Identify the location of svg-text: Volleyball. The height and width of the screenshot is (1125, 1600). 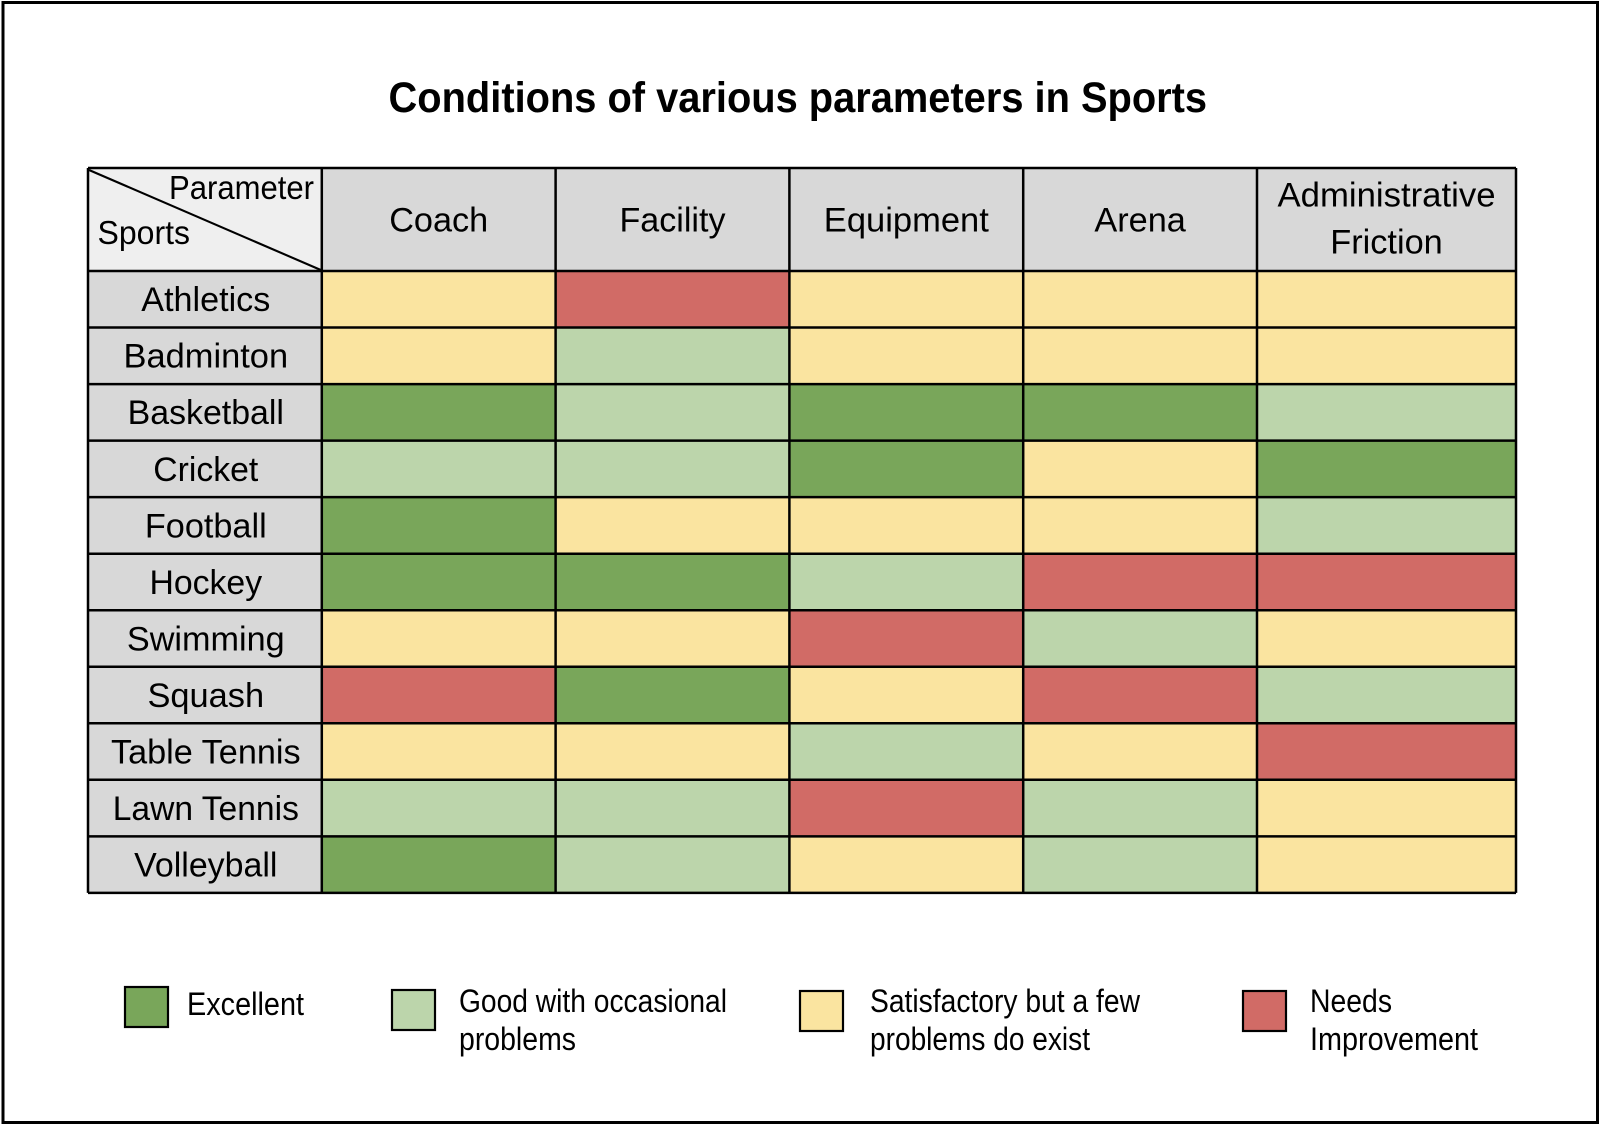
(205, 866).